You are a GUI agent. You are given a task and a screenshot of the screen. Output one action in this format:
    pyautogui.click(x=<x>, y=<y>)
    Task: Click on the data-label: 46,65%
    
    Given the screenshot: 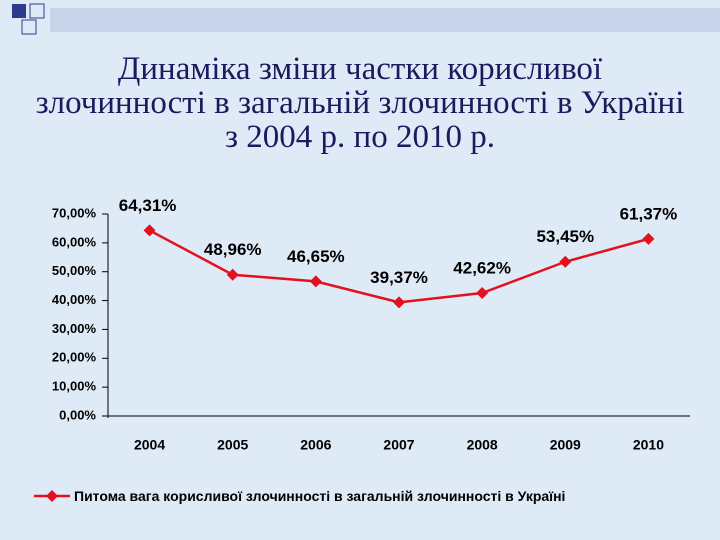 What is the action you would take?
    pyautogui.click(x=316, y=256)
    